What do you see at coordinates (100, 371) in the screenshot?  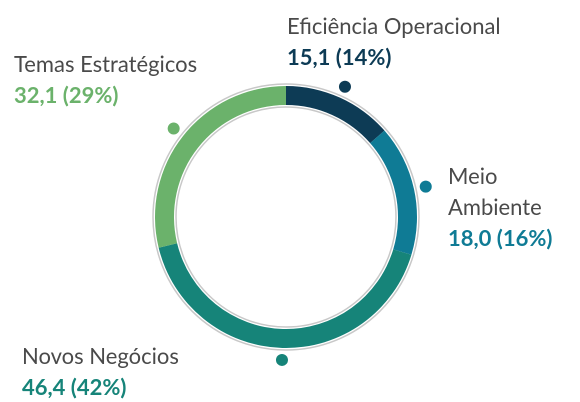 I see `segment-label: Novos Negócios 46,4 (42%)` at bounding box center [100, 371].